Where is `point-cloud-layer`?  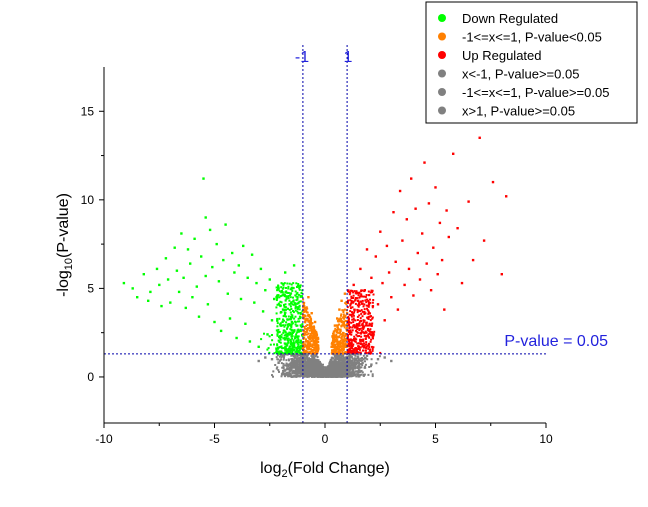 point-cloud-layer is located at coordinates (321, 330).